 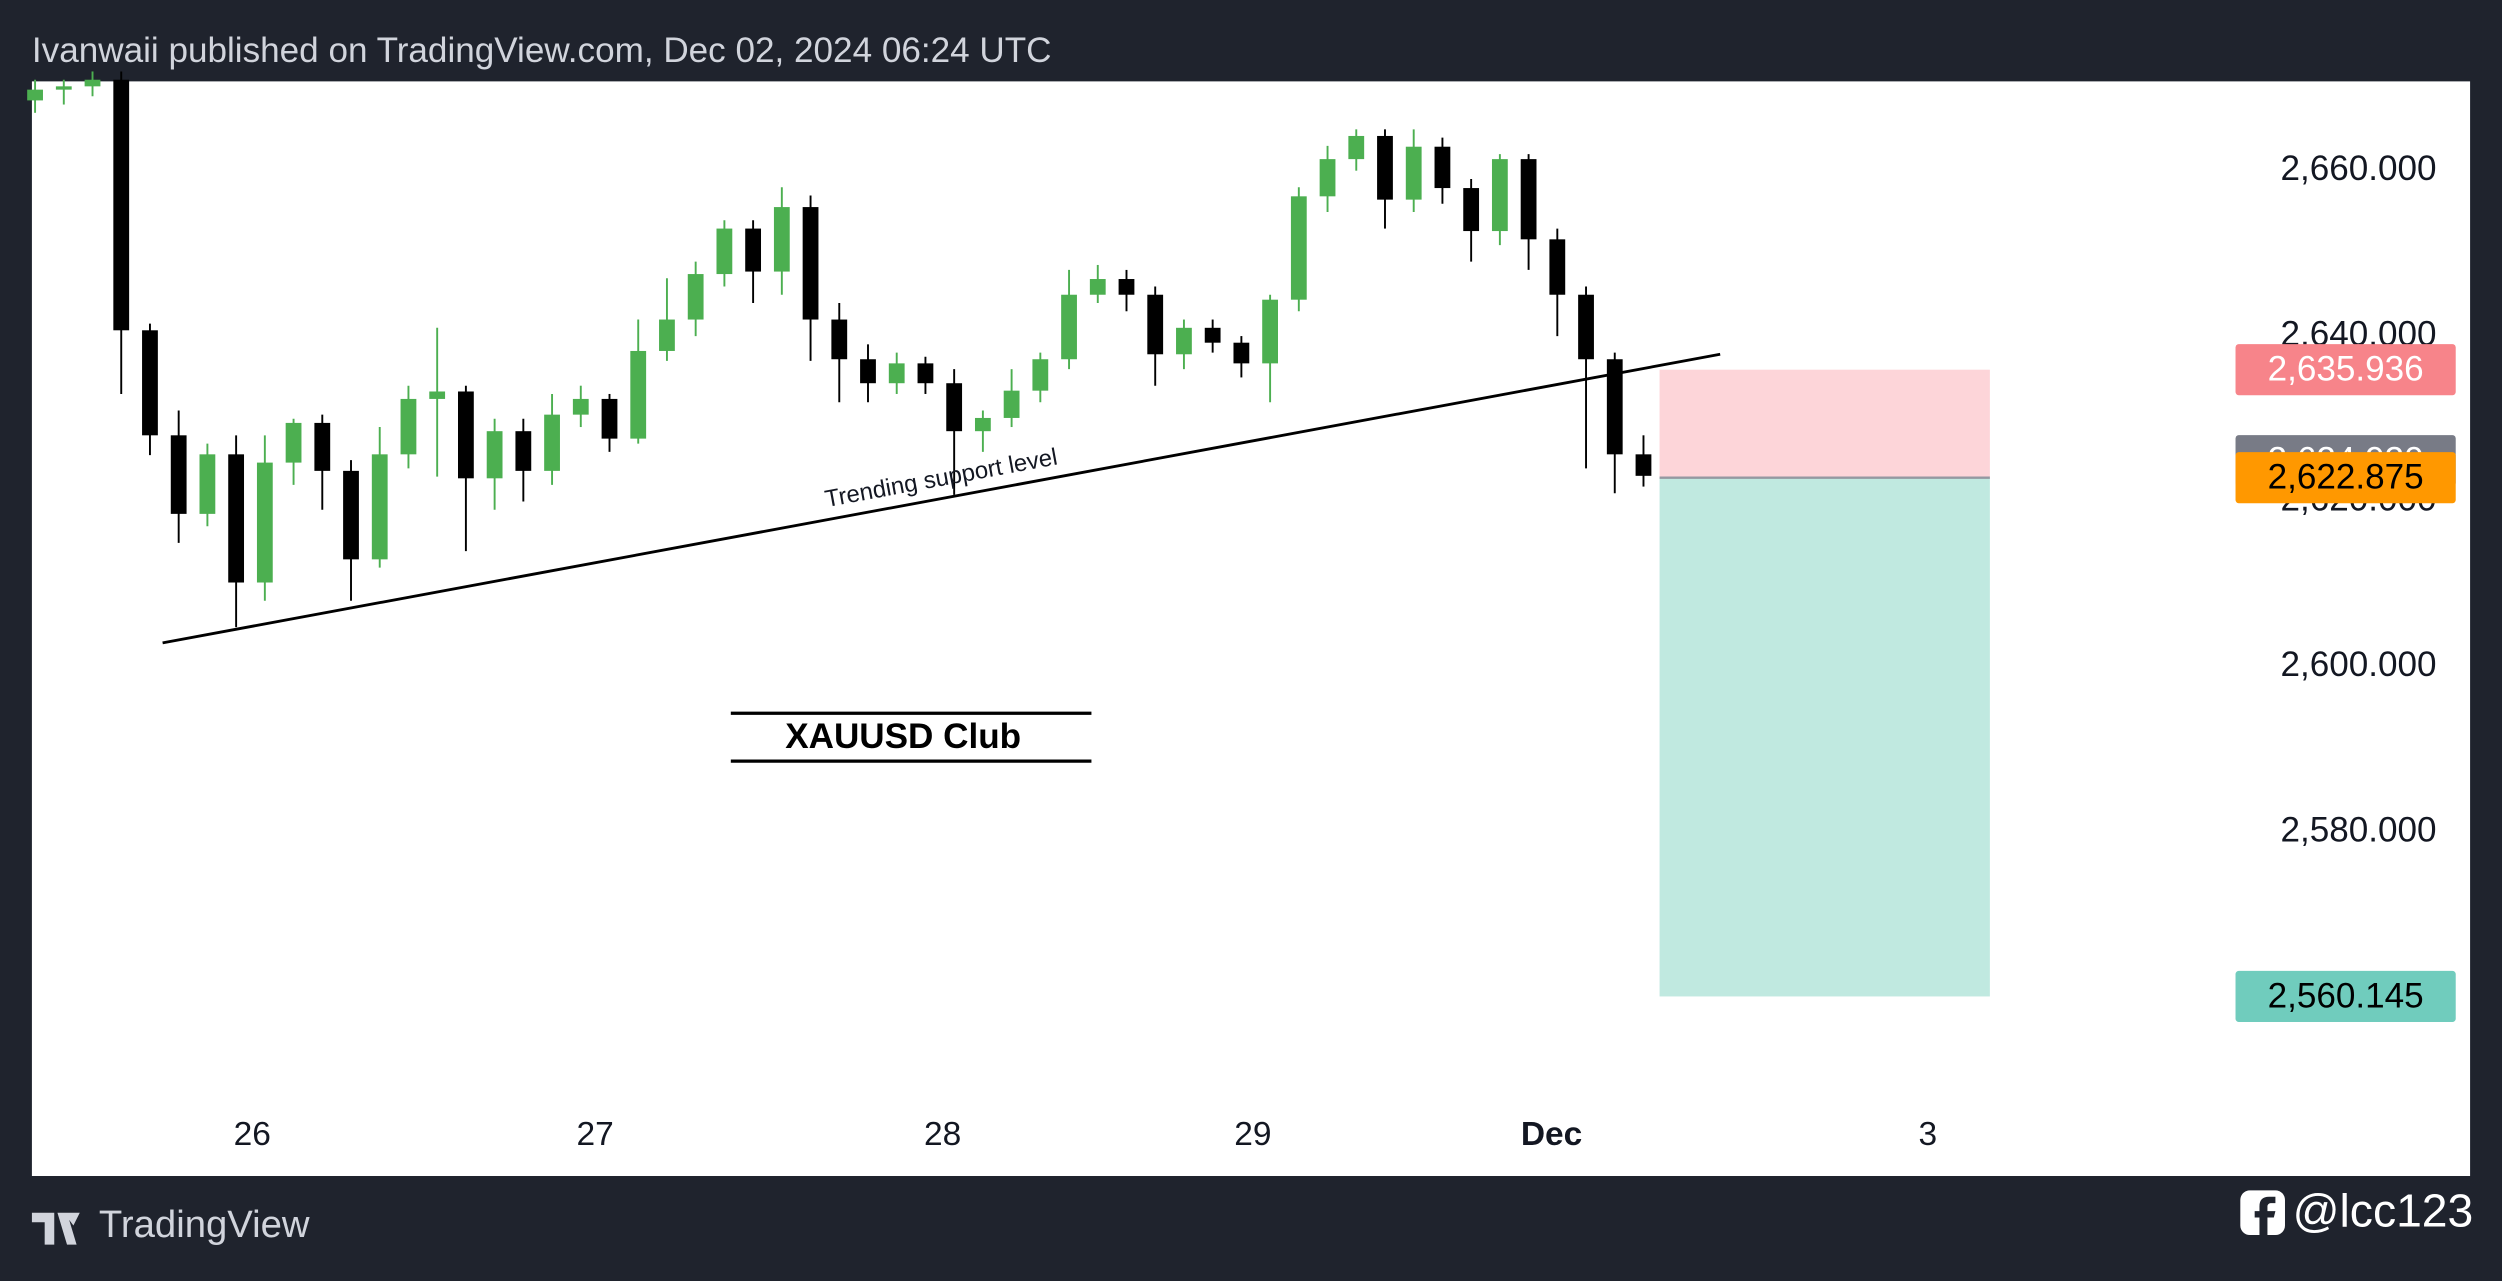 What do you see at coordinates (1824, 737) in the screenshot?
I see `target-zone` at bounding box center [1824, 737].